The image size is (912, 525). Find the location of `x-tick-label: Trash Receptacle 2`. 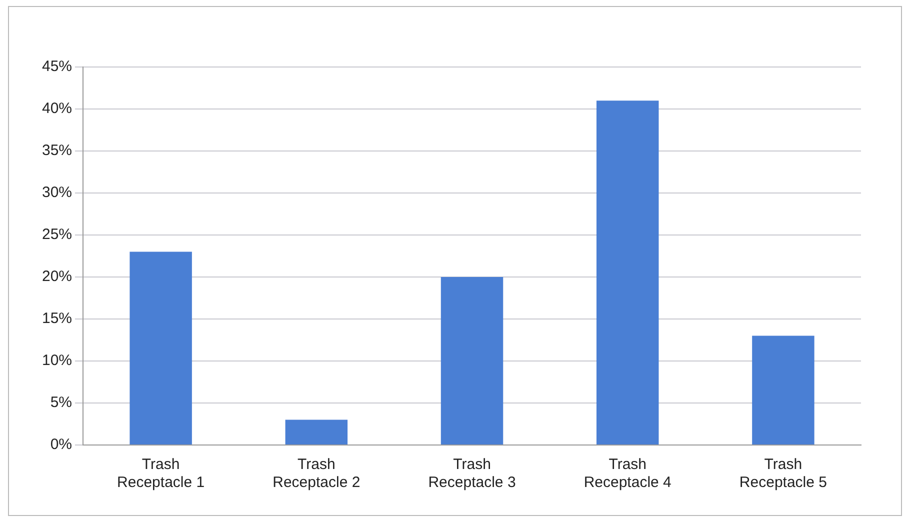

x-tick-label: Trash Receptacle 2 is located at coordinates (316, 474).